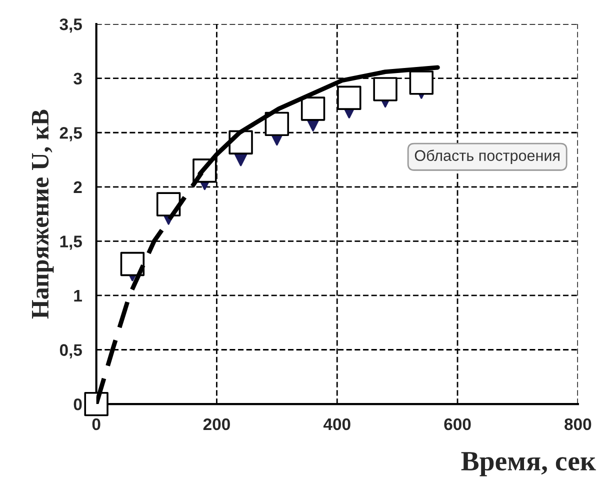 This screenshot has height=481, width=602. Describe the element at coordinates (71, 134) in the screenshot. I see `y-tick-label: 2,5` at that location.